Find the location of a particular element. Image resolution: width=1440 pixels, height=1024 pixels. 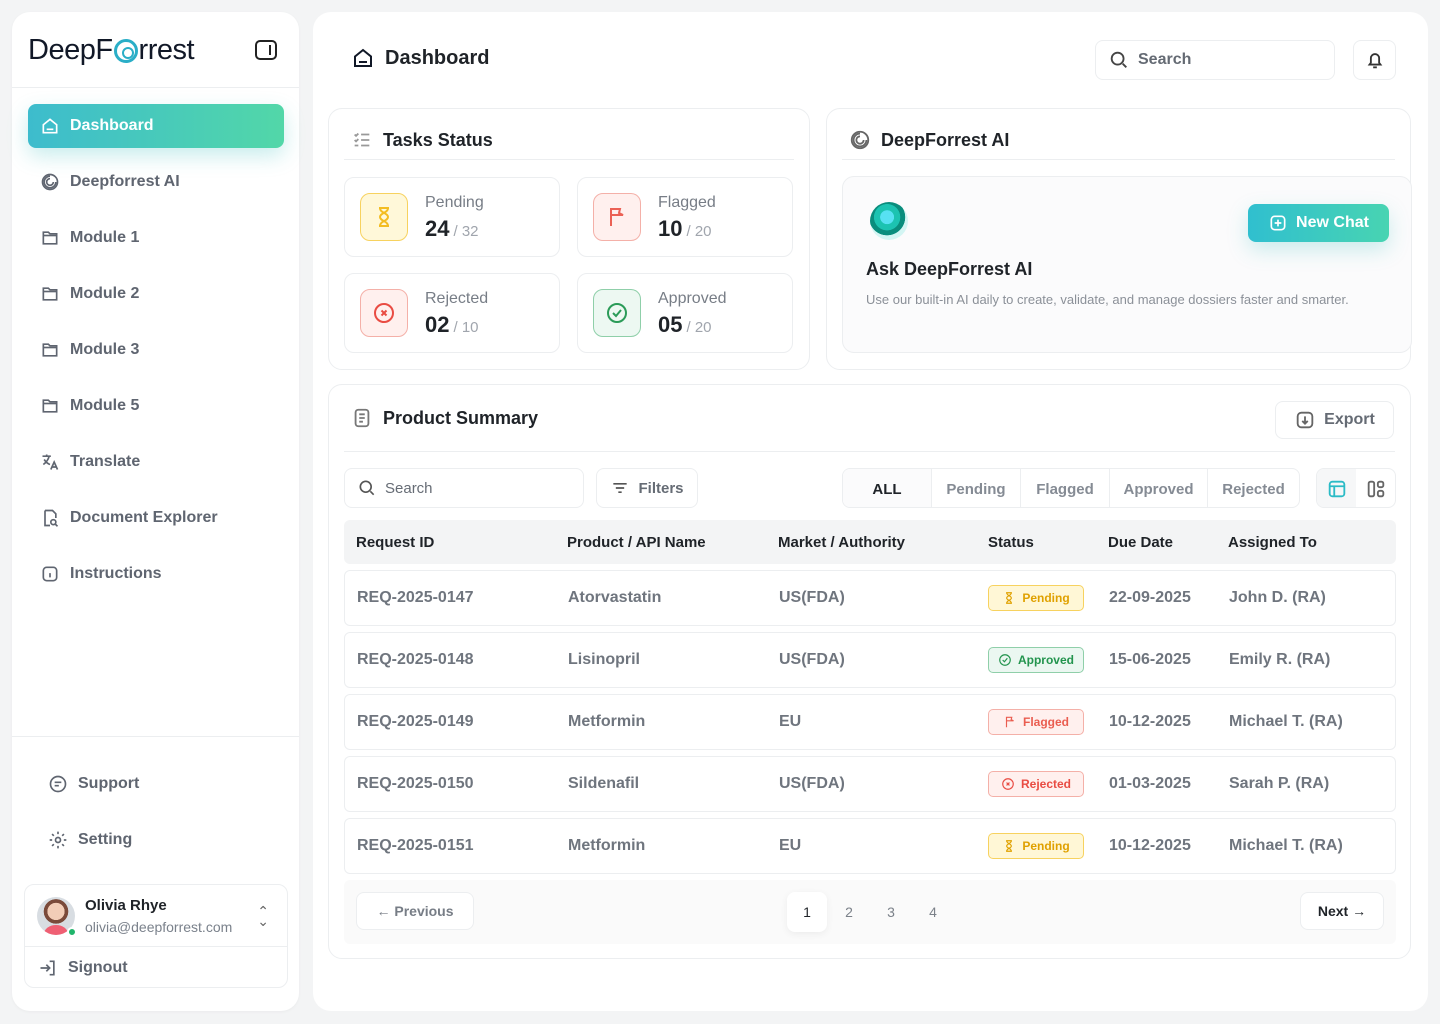

top-search-input: Search is located at coordinates (1215, 60).